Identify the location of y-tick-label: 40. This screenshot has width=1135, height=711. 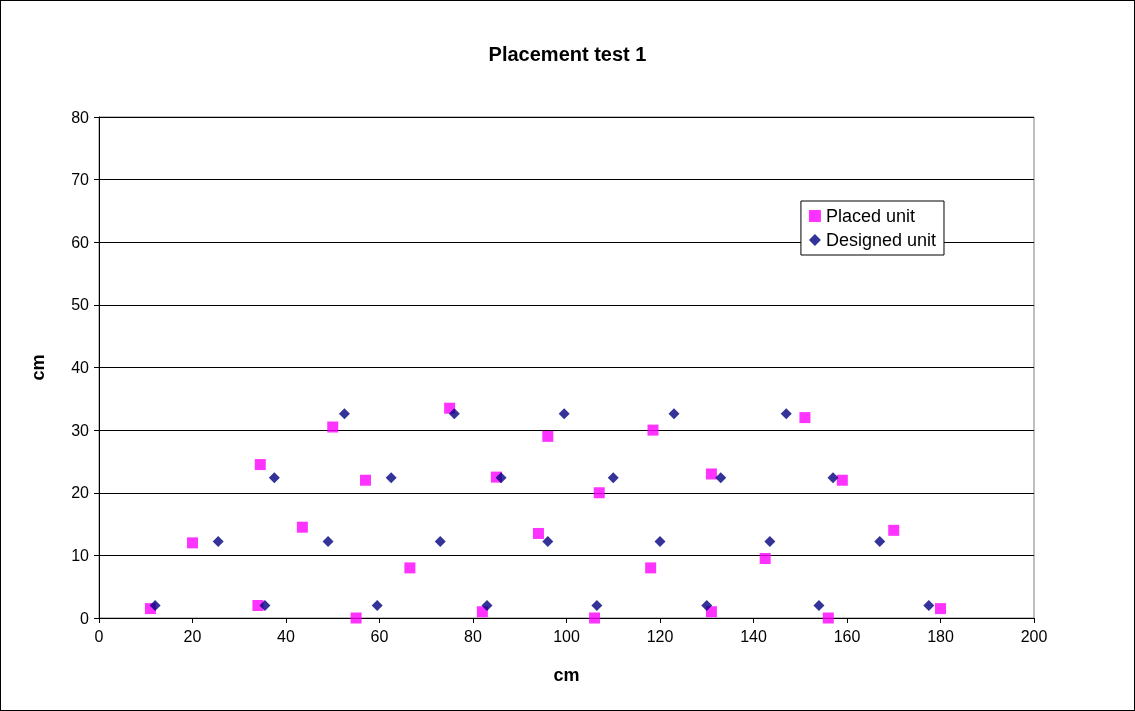
(80, 367).